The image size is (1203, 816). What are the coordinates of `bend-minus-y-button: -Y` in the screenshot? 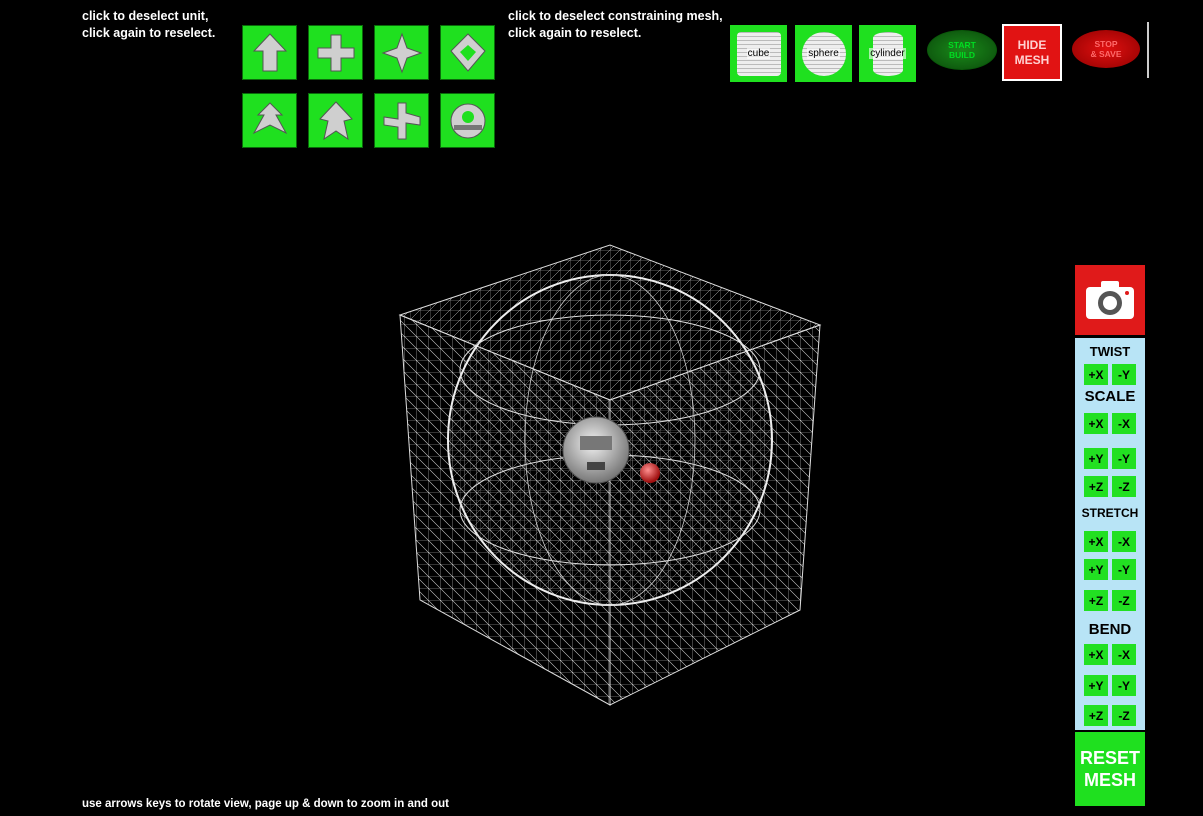 It's located at (1124, 685).